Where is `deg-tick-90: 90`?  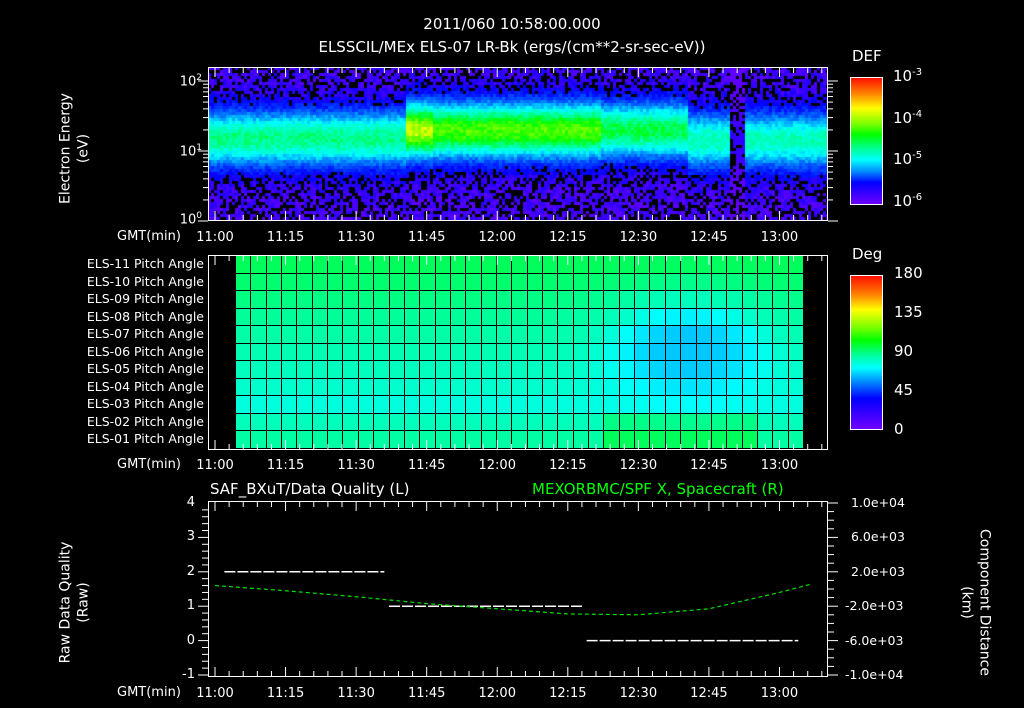
deg-tick-90: 90 is located at coordinates (904, 351).